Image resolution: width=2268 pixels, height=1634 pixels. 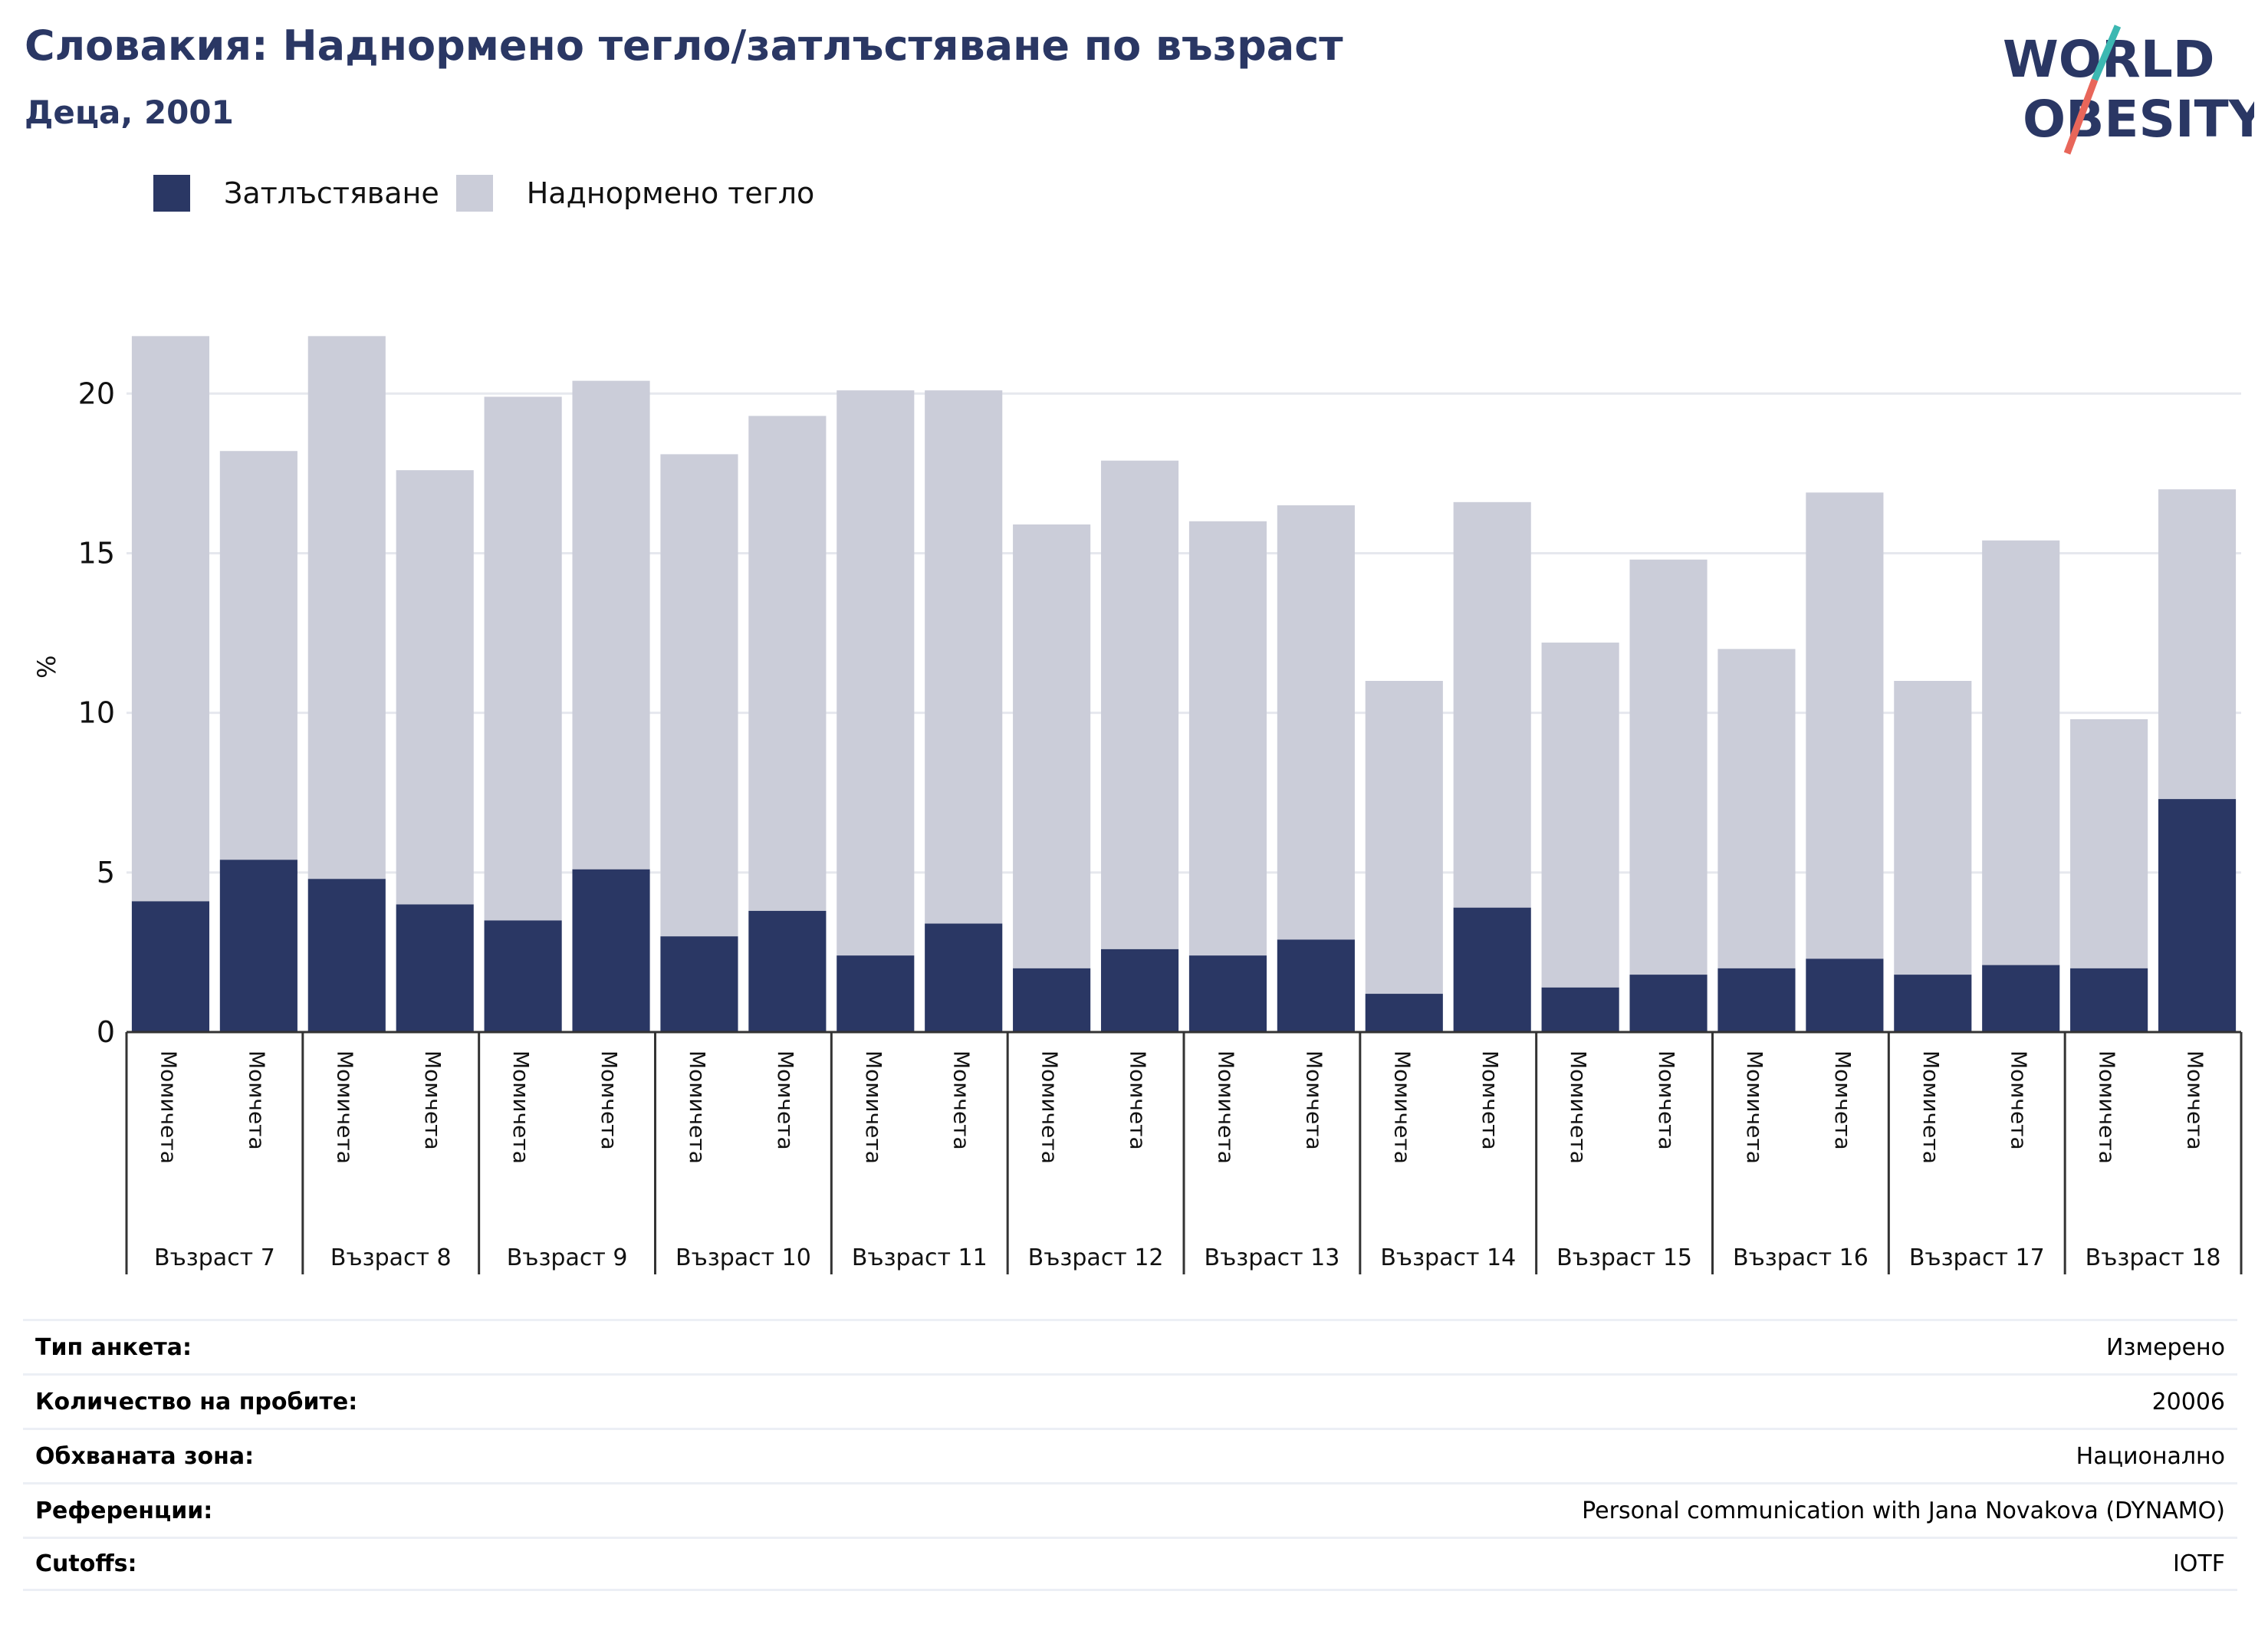 What do you see at coordinates (171, 194) in the screenshot?
I see `legend-swatch-obesity` at bounding box center [171, 194].